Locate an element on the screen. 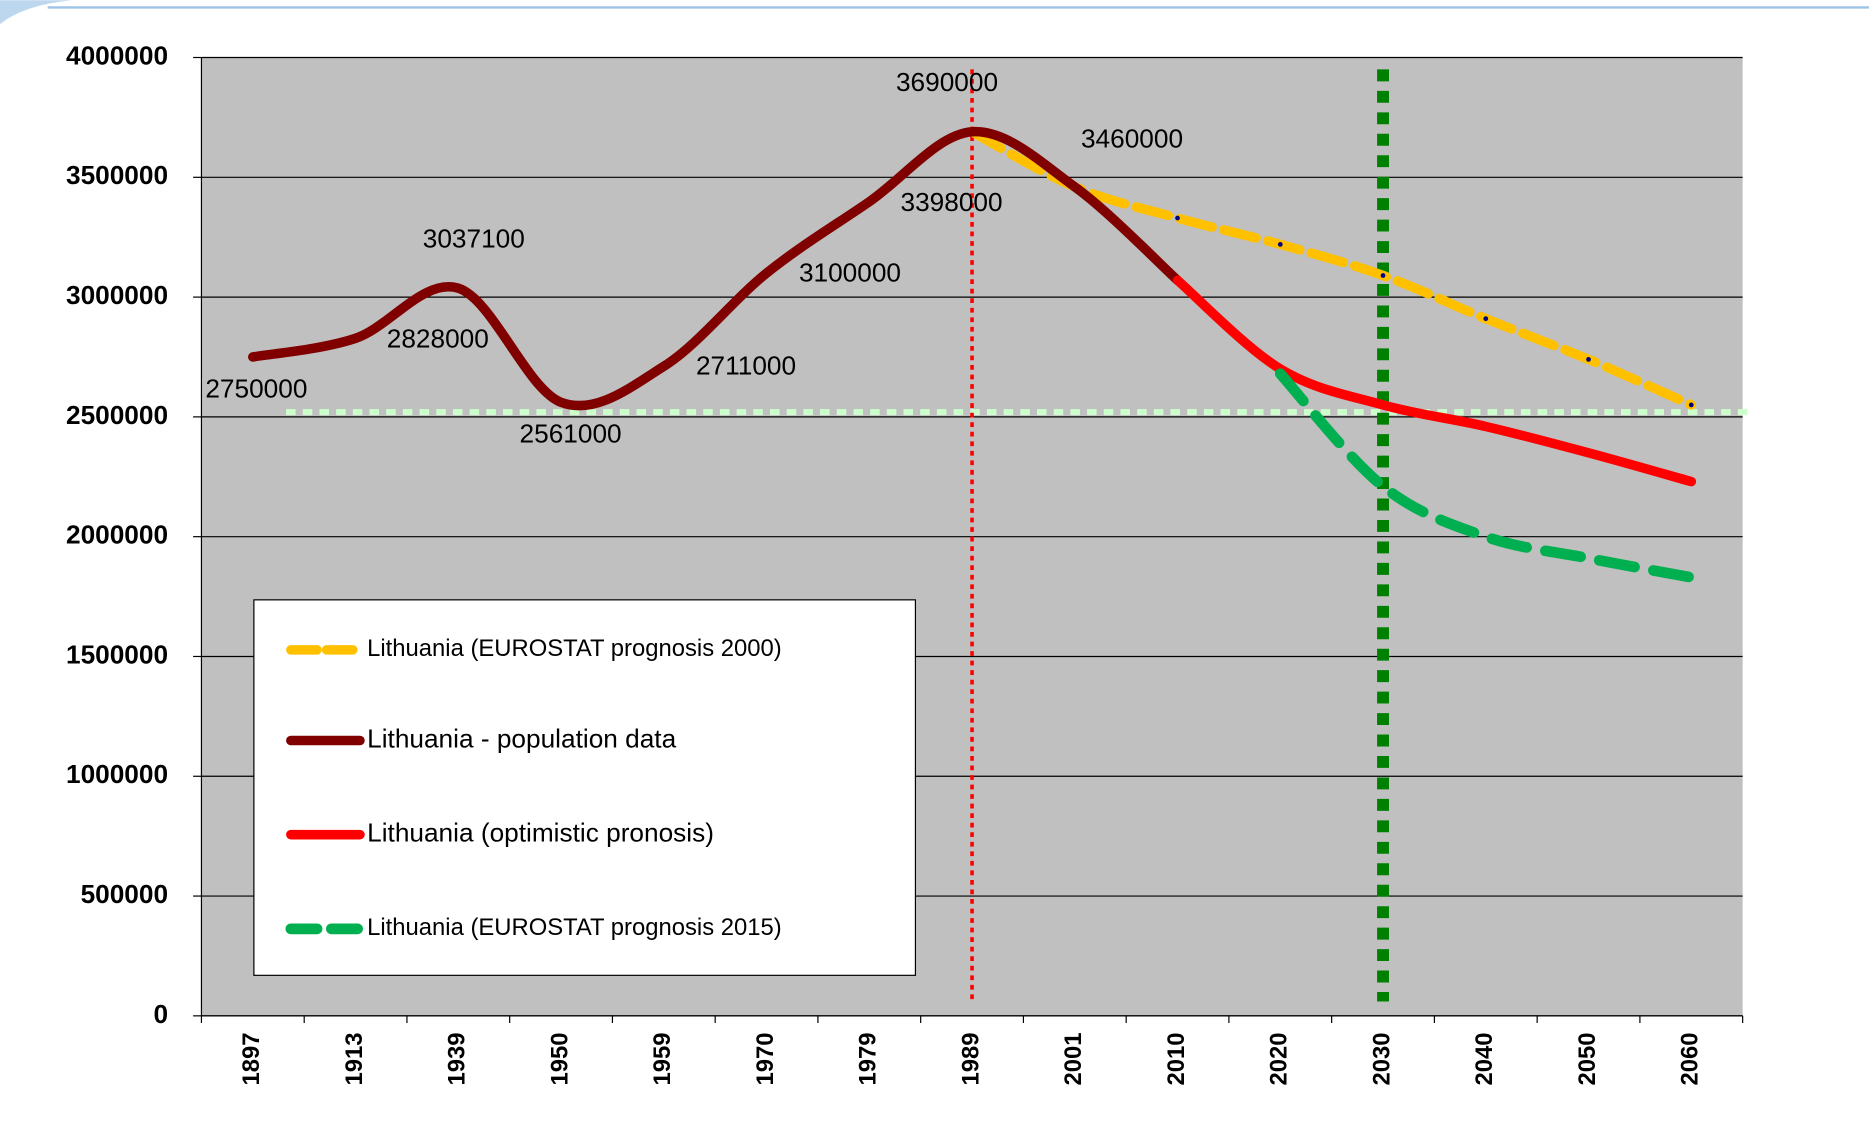 The width and height of the screenshot is (1869, 1127). data-label: 3037100 is located at coordinates (474, 238).